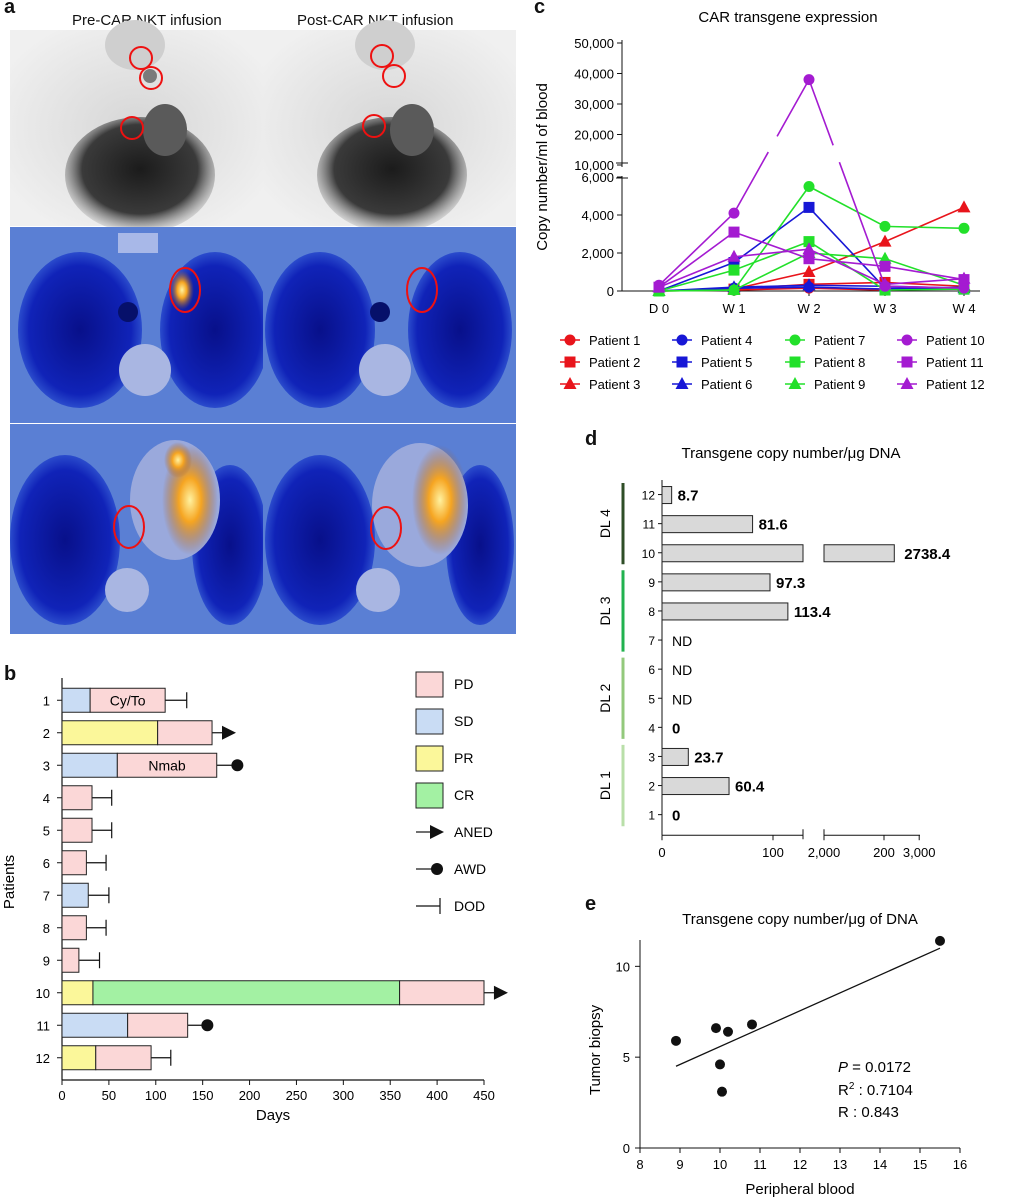  I want to click on patient-label: 9, so click(46, 960).